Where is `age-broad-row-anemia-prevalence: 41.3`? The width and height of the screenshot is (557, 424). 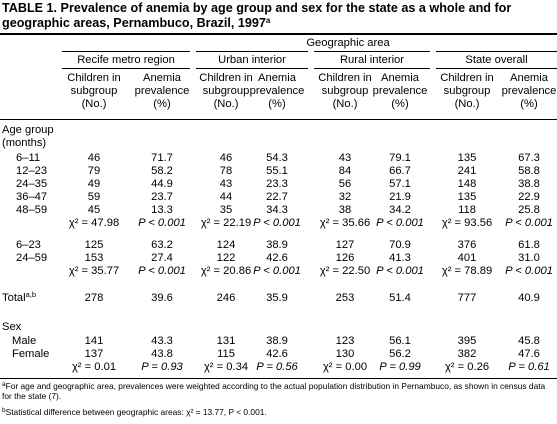 age-broad-row-anemia-prevalence: 41.3 is located at coordinates (400, 258).